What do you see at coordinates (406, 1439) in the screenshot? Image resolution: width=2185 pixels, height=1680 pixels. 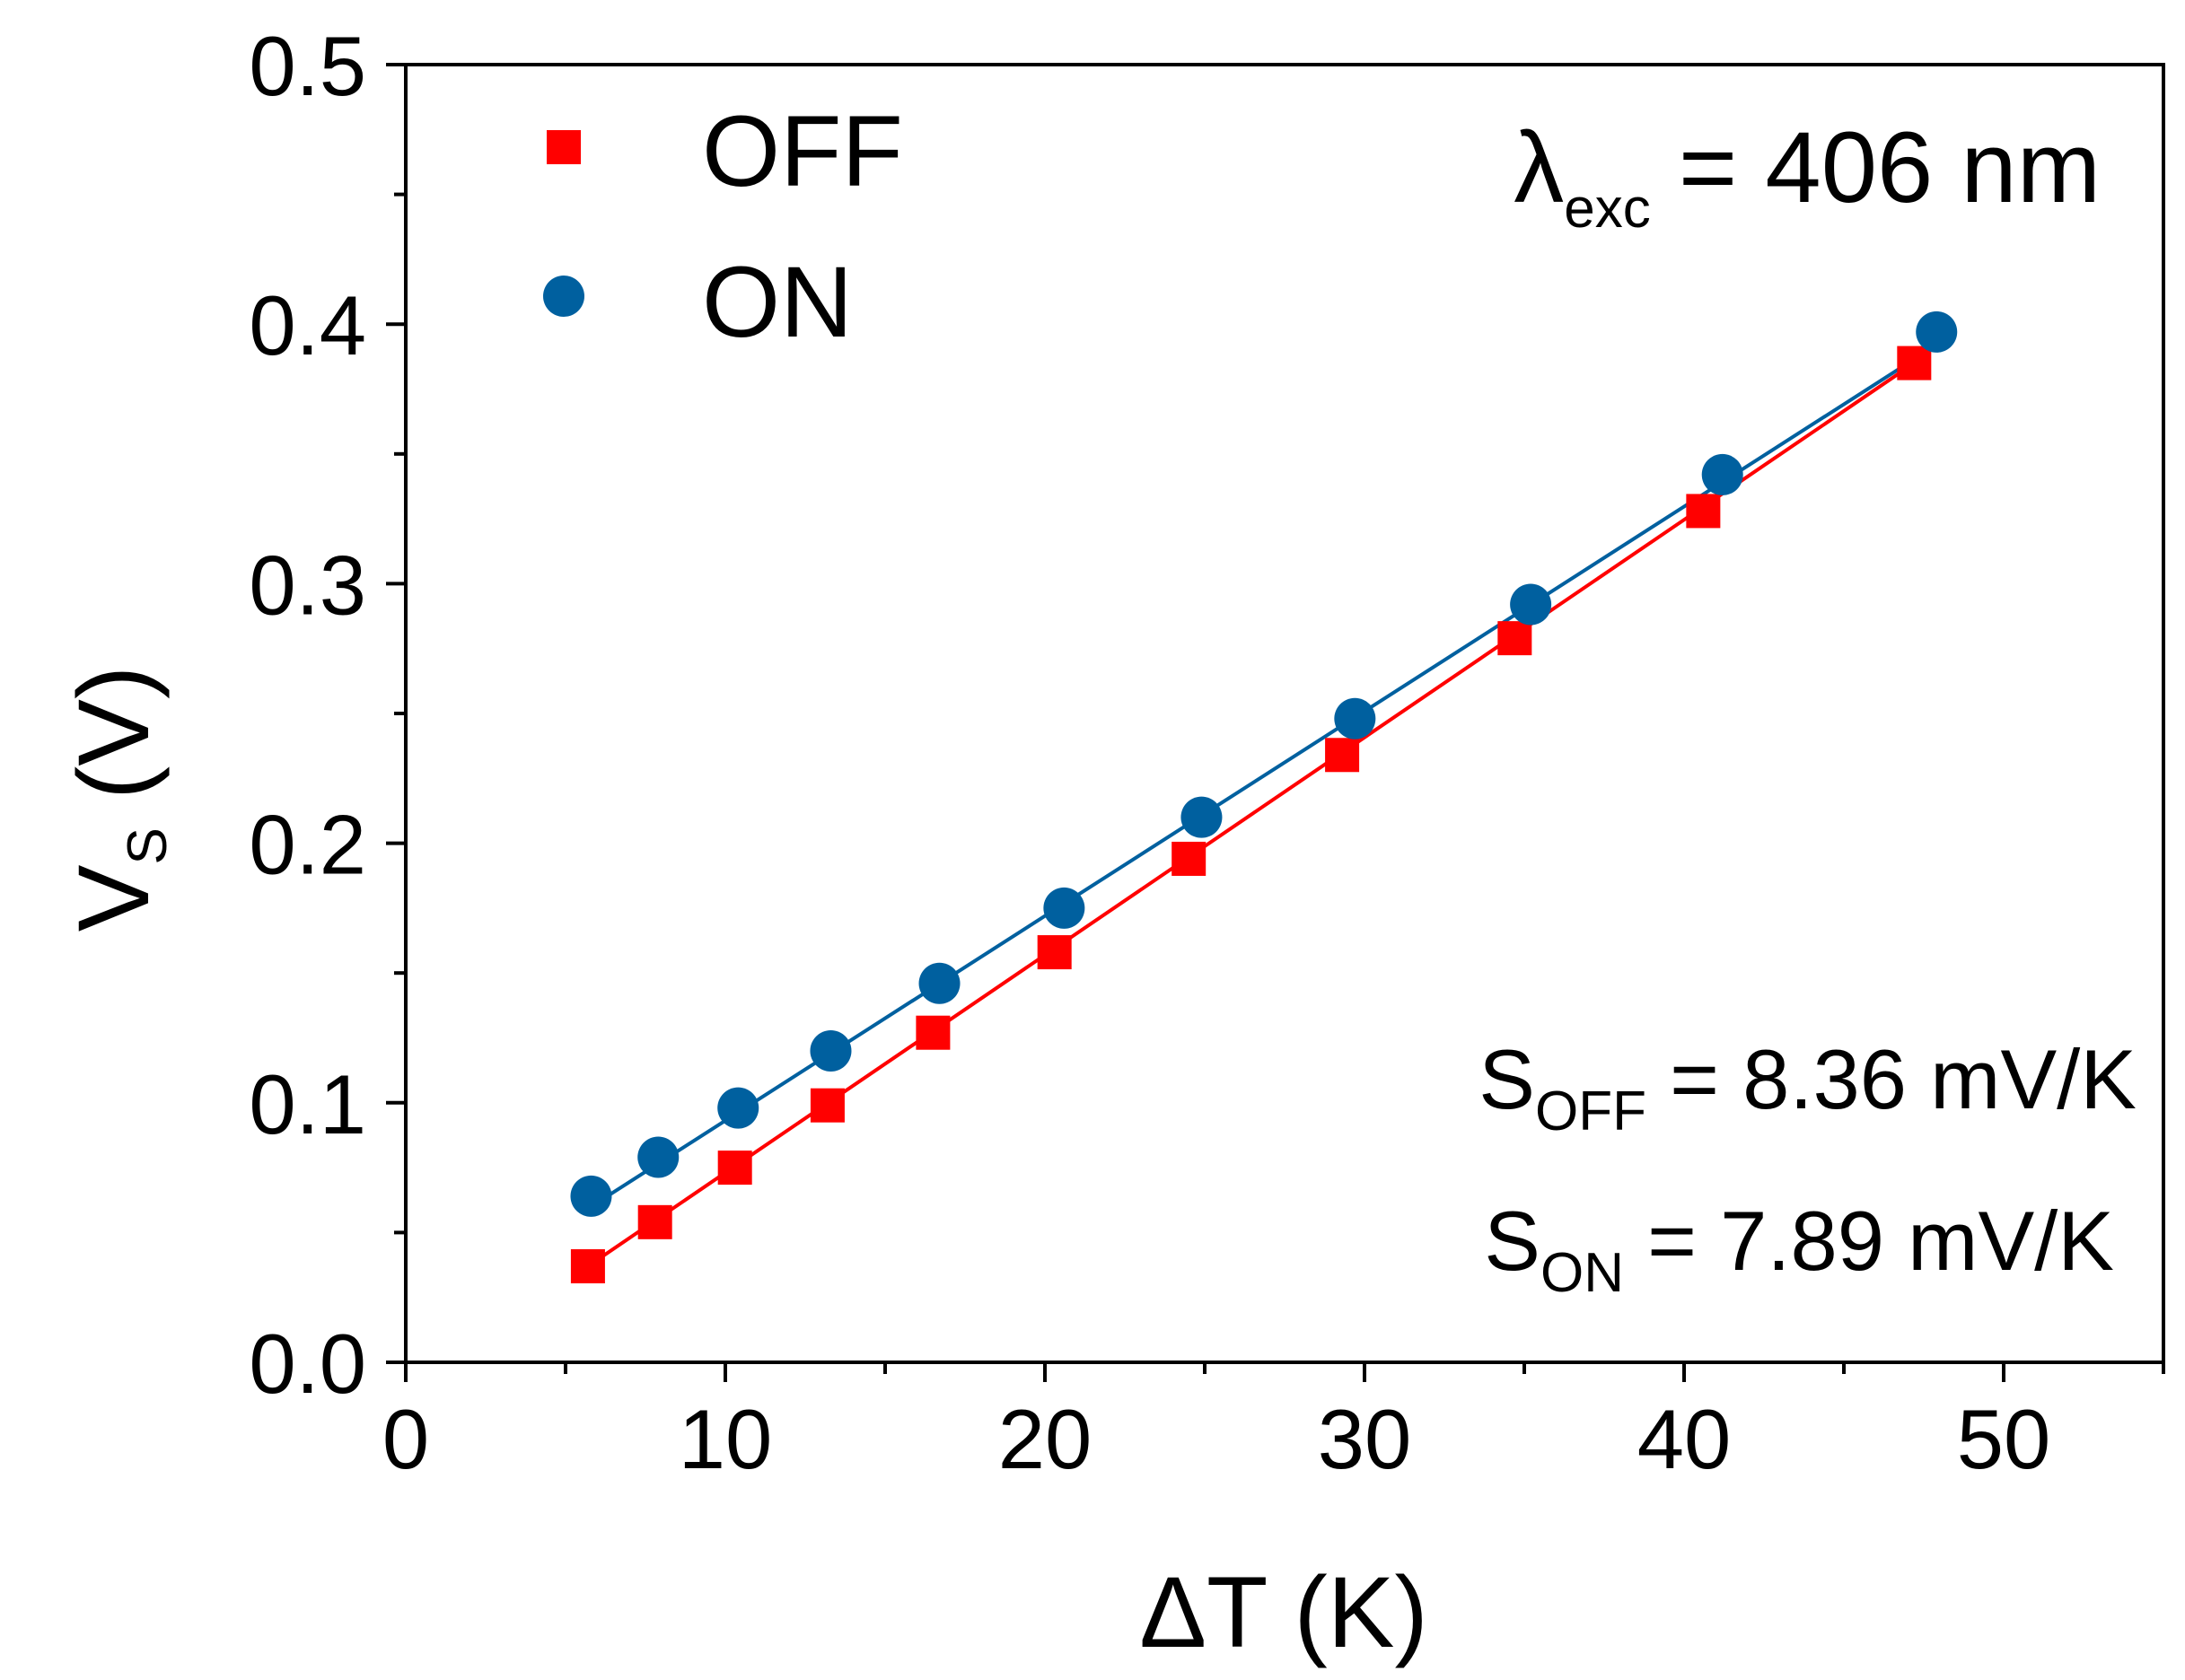 I see `x-tick-label: 0` at bounding box center [406, 1439].